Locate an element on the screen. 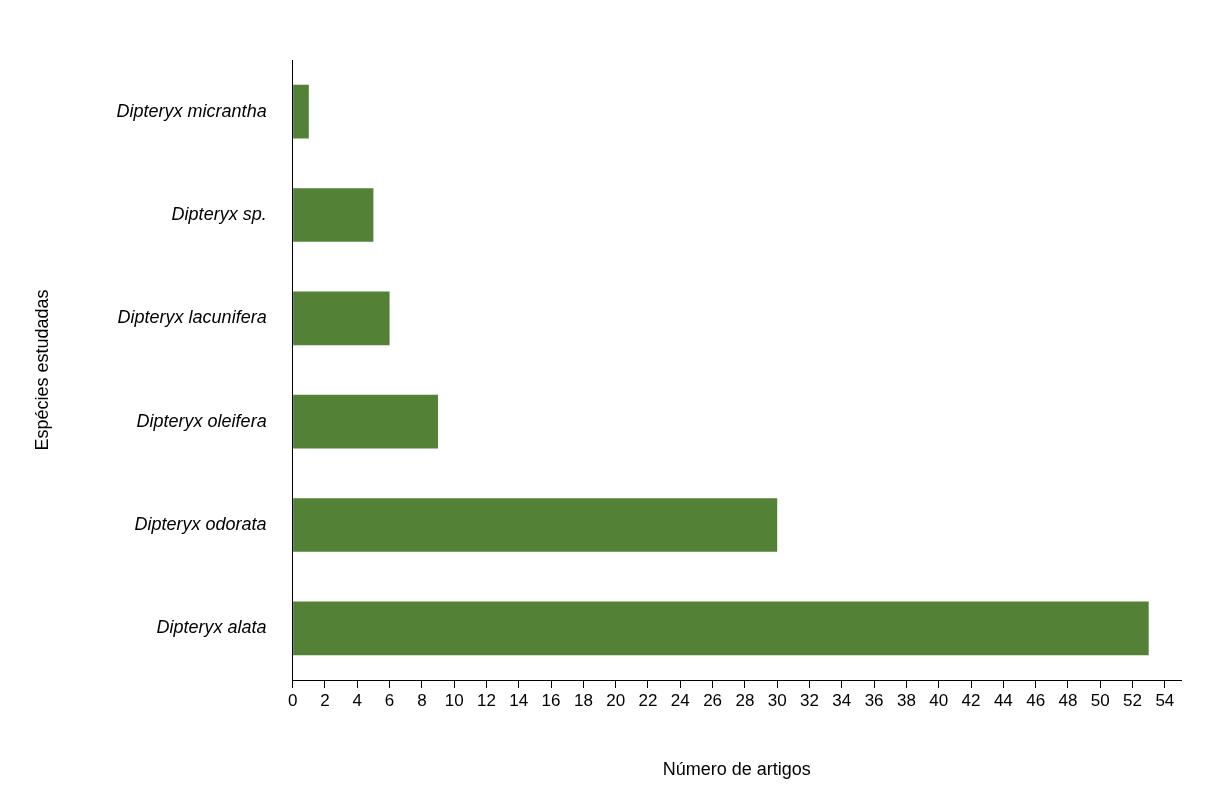 This screenshot has height=805, width=1209. x-tick-label: 34 is located at coordinates (842, 700).